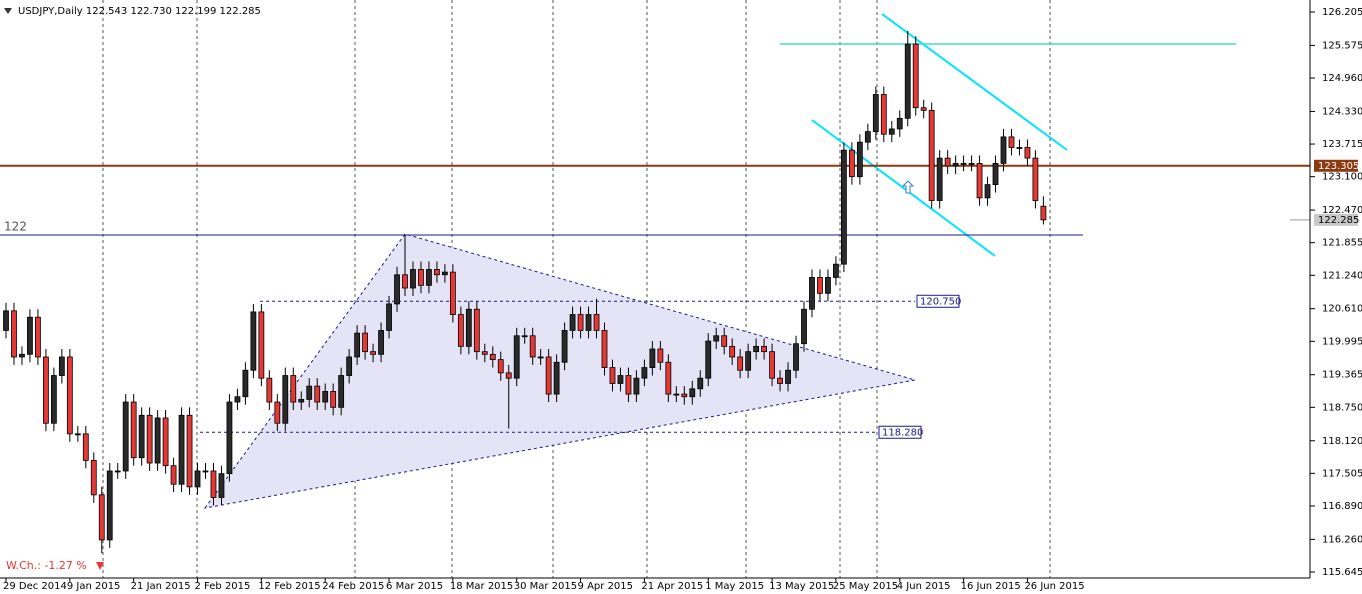 The width and height of the screenshot is (1362, 594). Describe the element at coordinates (414, 586) in the screenshot. I see `x-tick-label: 6 Mar 2015` at that location.